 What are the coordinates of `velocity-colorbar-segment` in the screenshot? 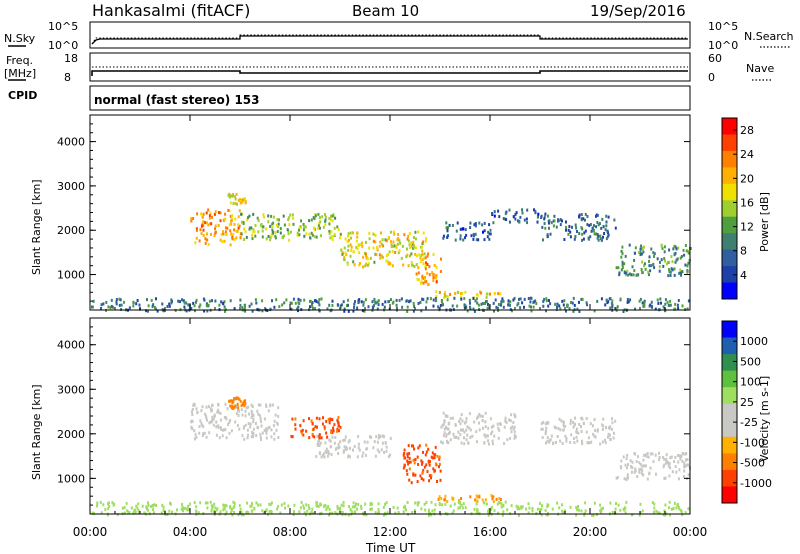 It's located at (729, 462).